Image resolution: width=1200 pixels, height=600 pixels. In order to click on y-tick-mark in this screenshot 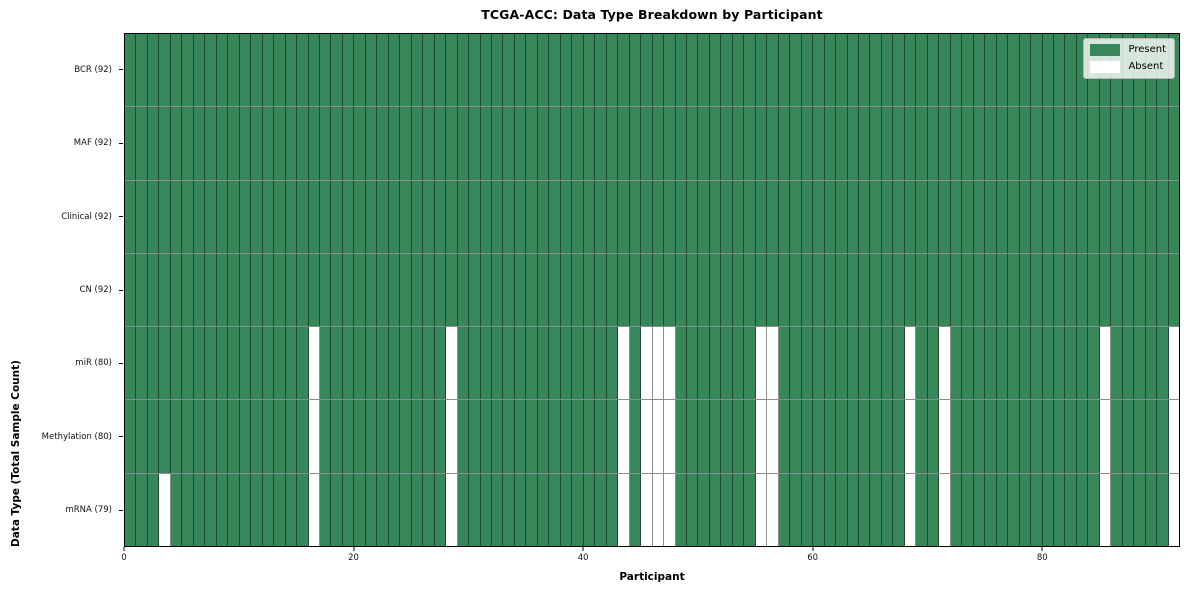, I will do `click(121, 437)`.